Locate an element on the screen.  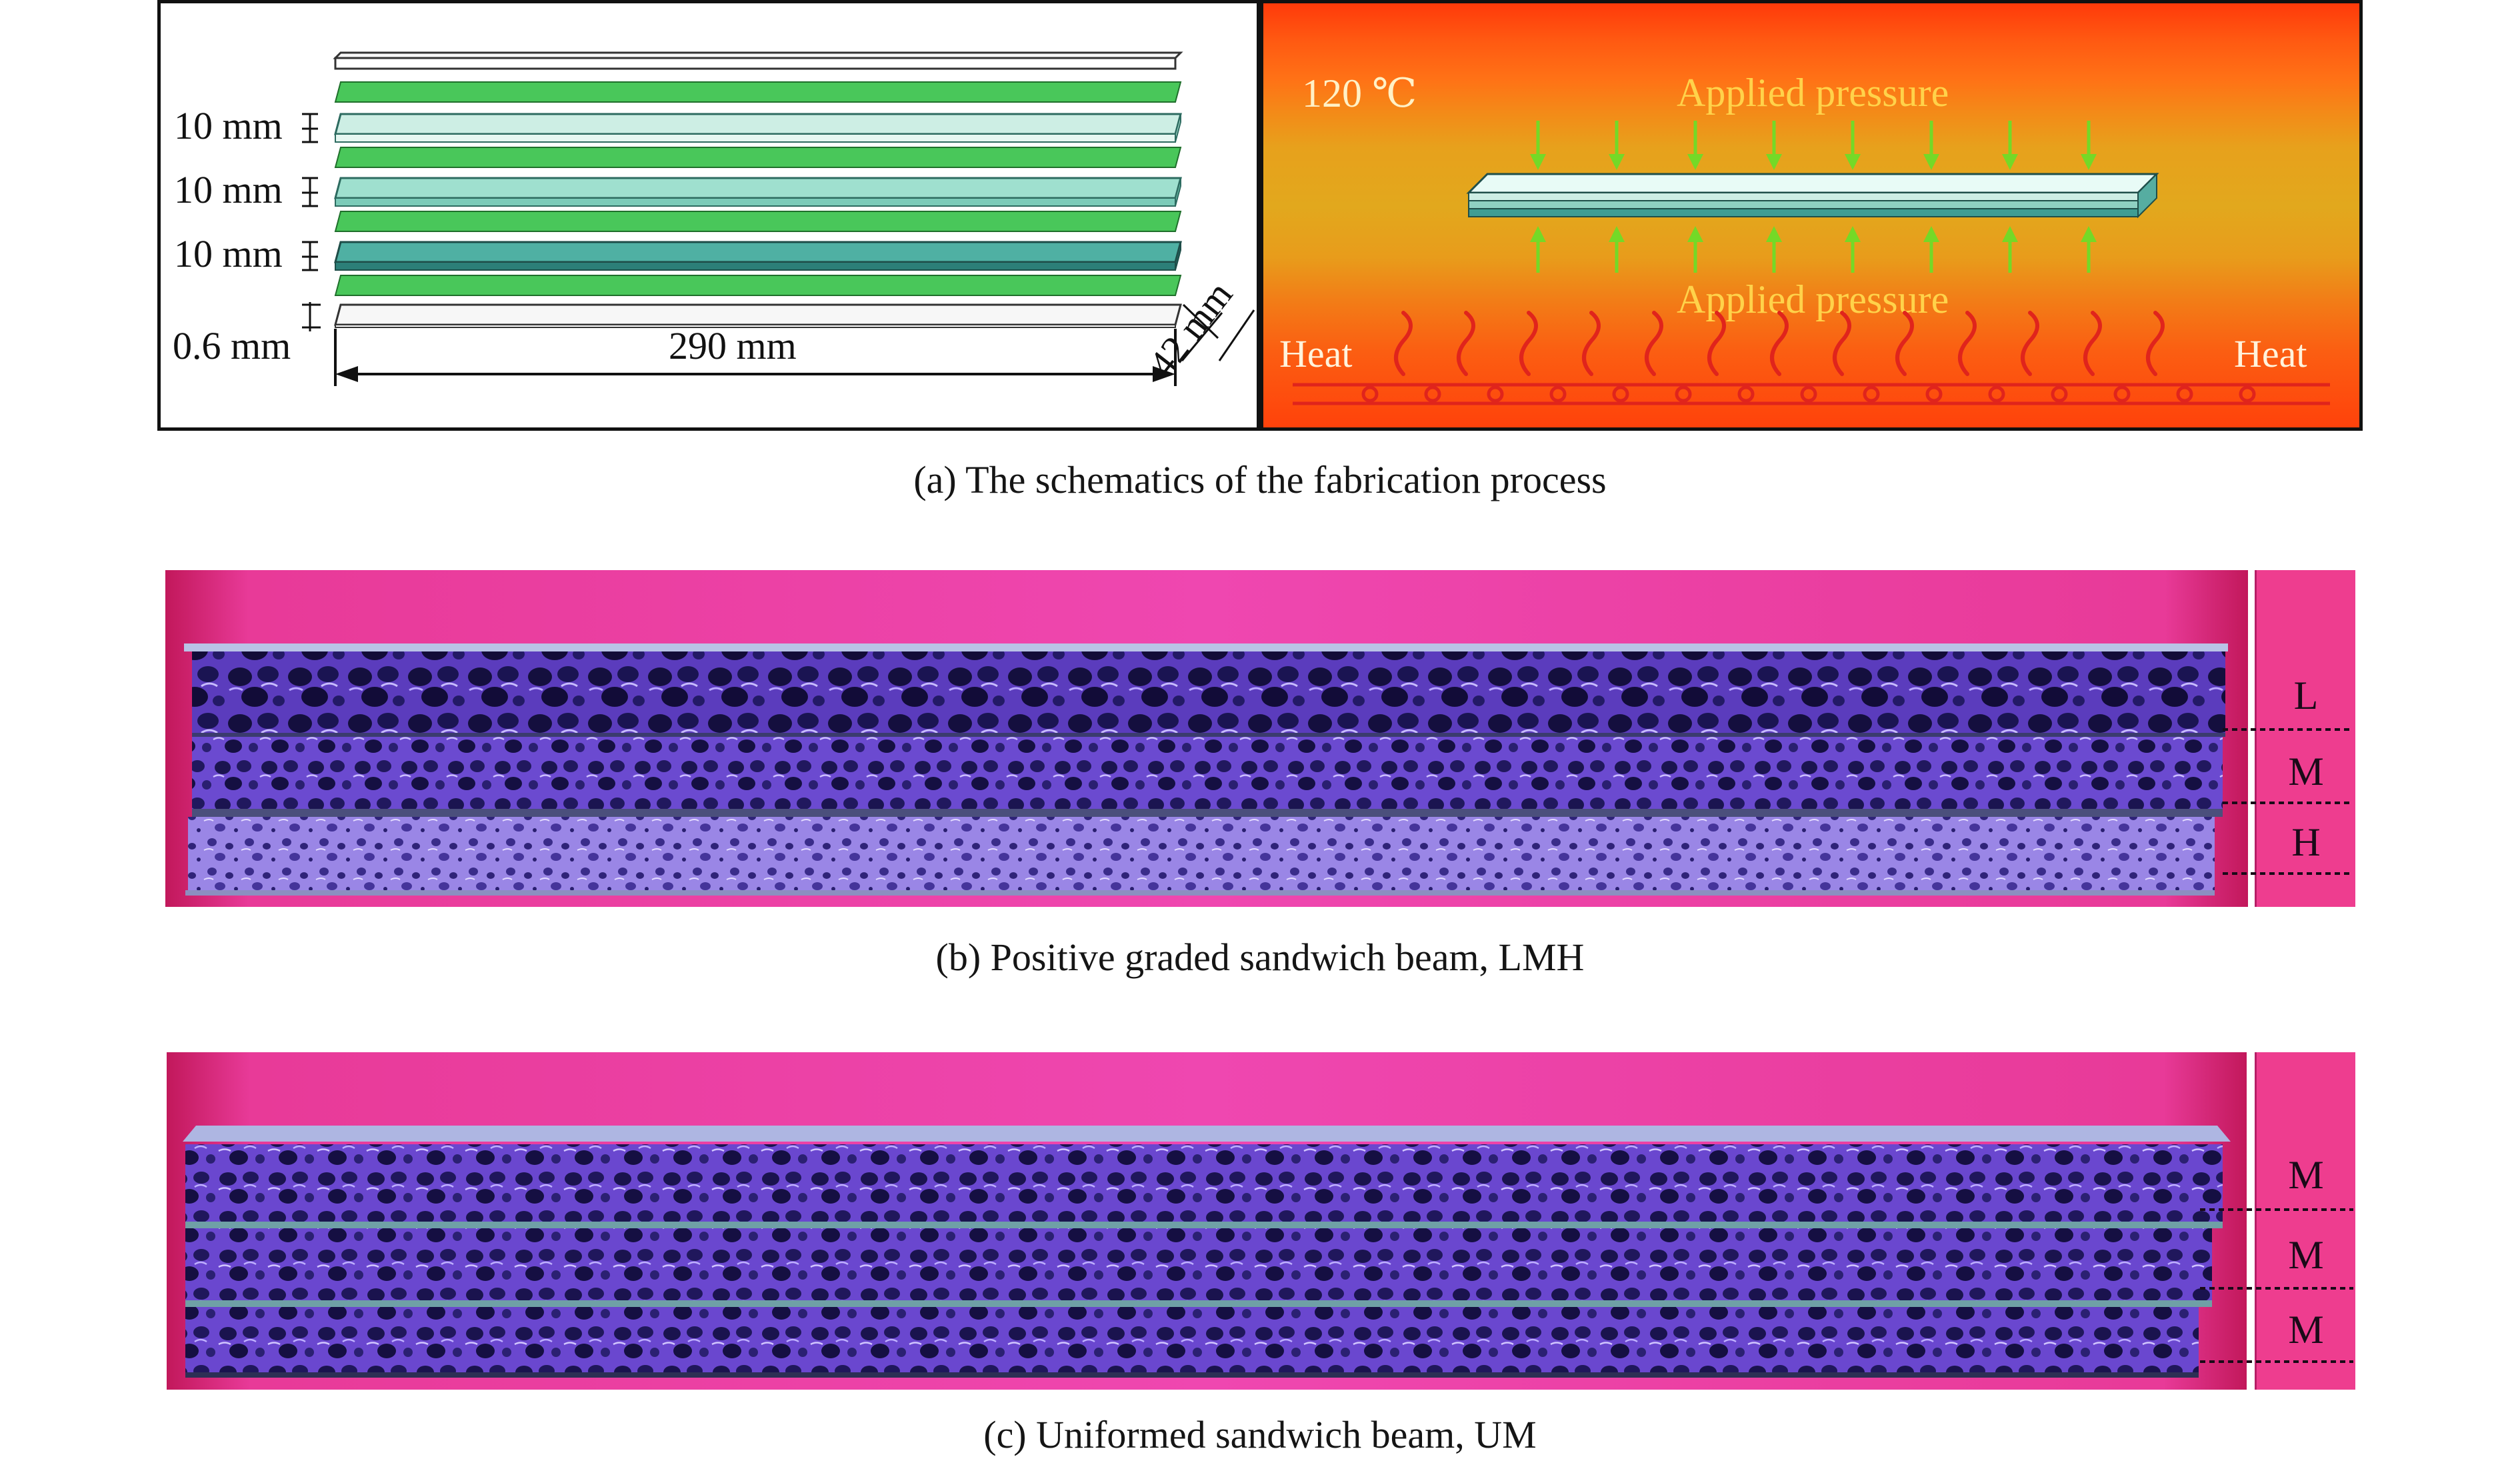
layer-label-H: H is located at coordinates (2306, 842).